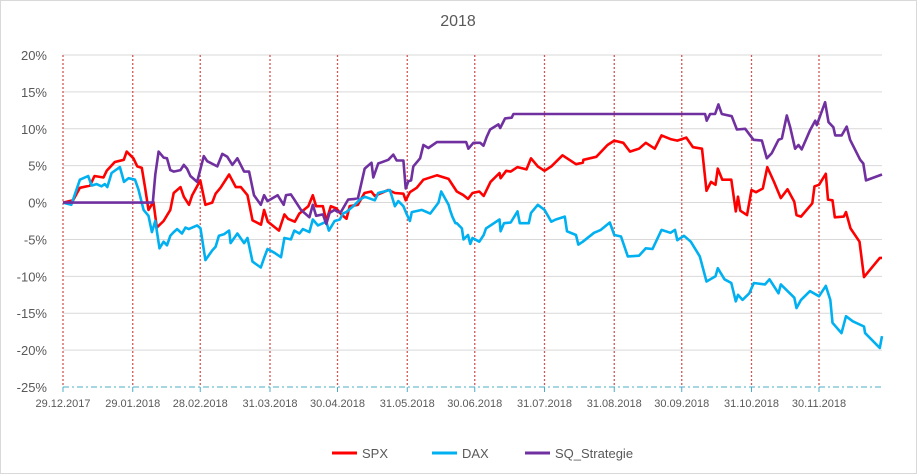 Image resolution: width=917 pixels, height=474 pixels. What do you see at coordinates (474, 404) in the screenshot?
I see `x-tick-label: 30.06.2018` at bounding box center [474, 404].